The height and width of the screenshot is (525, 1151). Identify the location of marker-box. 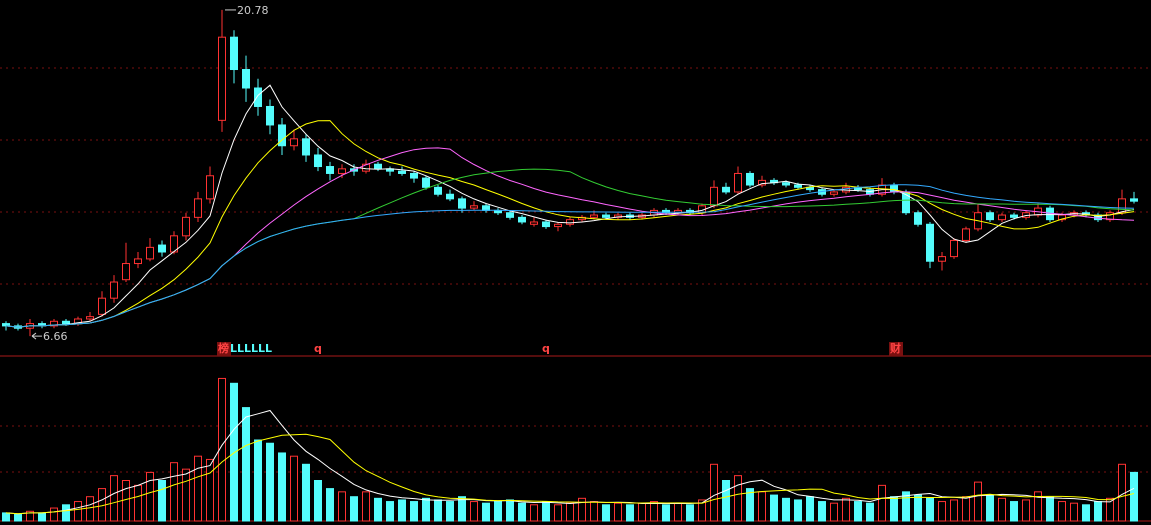
(224, 349).